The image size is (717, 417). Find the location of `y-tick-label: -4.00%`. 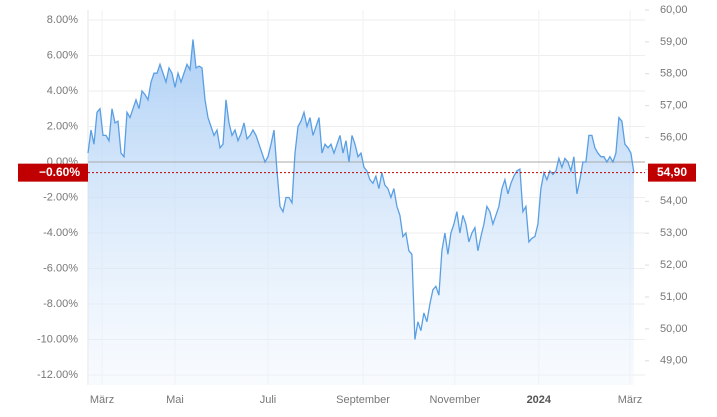

y-tick-label: -4.00% is located at coordinates (60, 233).